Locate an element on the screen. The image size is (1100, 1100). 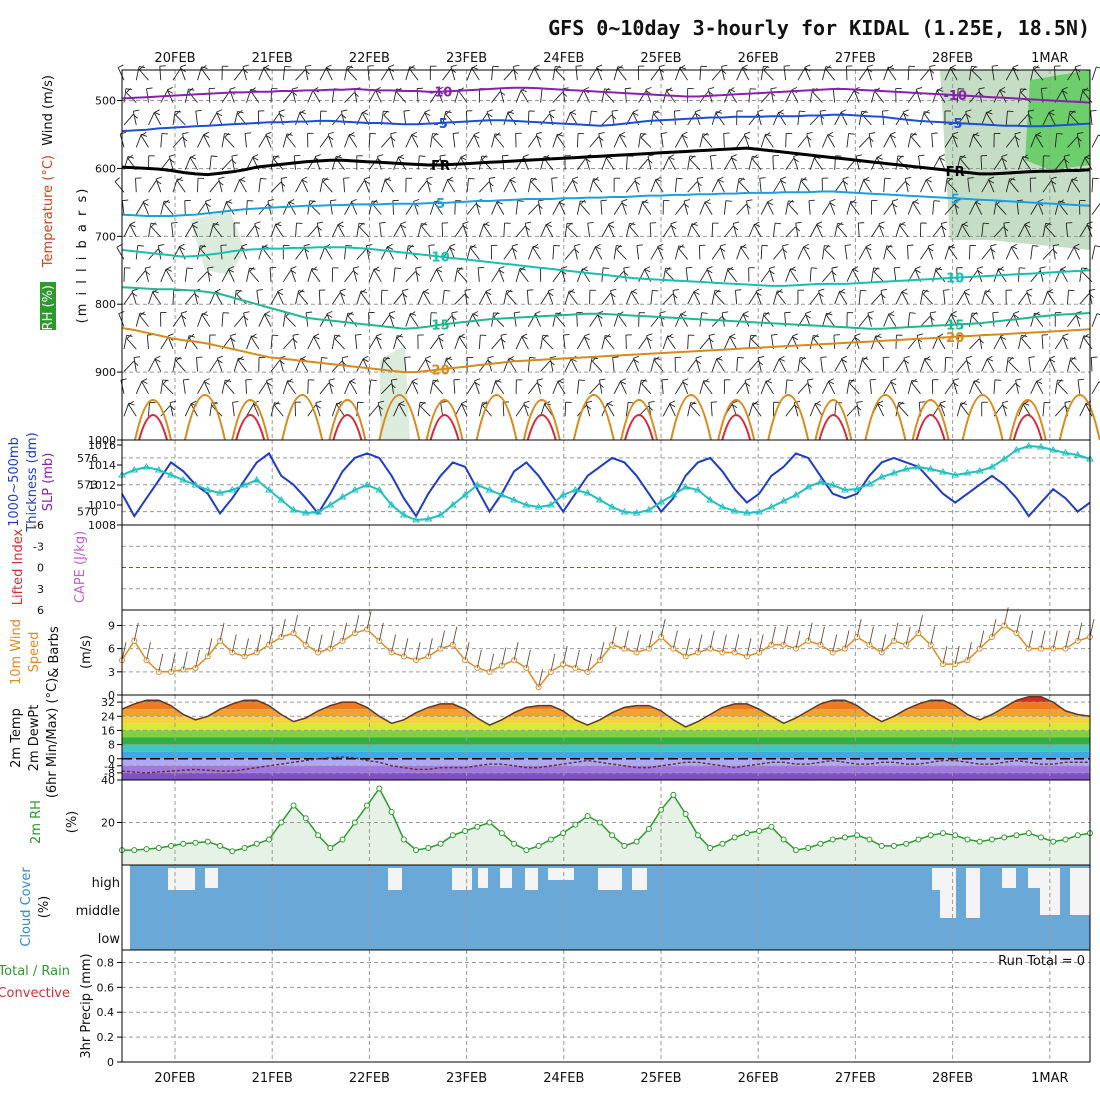
bottom-date-label: 1MAR is located at coordinates (1049, 1078).